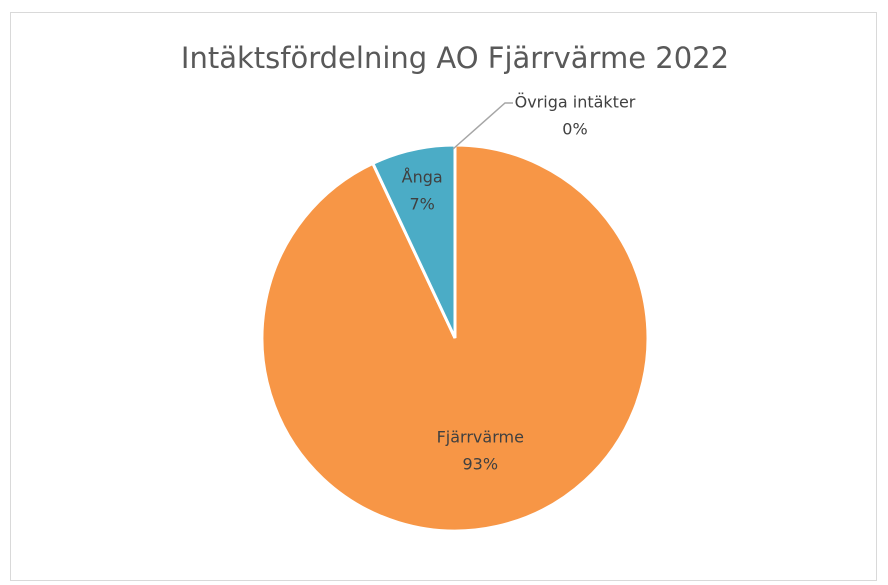 The height and width of the screenshot is (585, 888). Describe the element at coordinates (575, 102) in the screenshot. I see `data-label-category: Övriga intäkter` at that location.